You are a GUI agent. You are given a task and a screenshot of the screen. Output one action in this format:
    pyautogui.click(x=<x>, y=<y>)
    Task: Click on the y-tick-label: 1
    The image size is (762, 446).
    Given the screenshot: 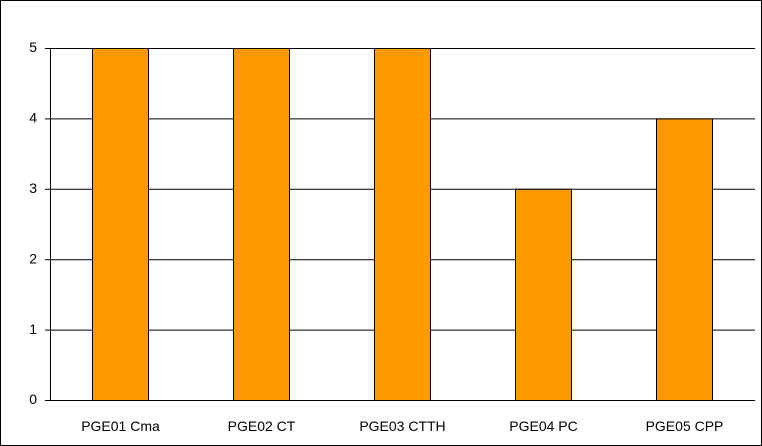 What is the action you would take?
    pyautogui.click(x=33, y=329)
    